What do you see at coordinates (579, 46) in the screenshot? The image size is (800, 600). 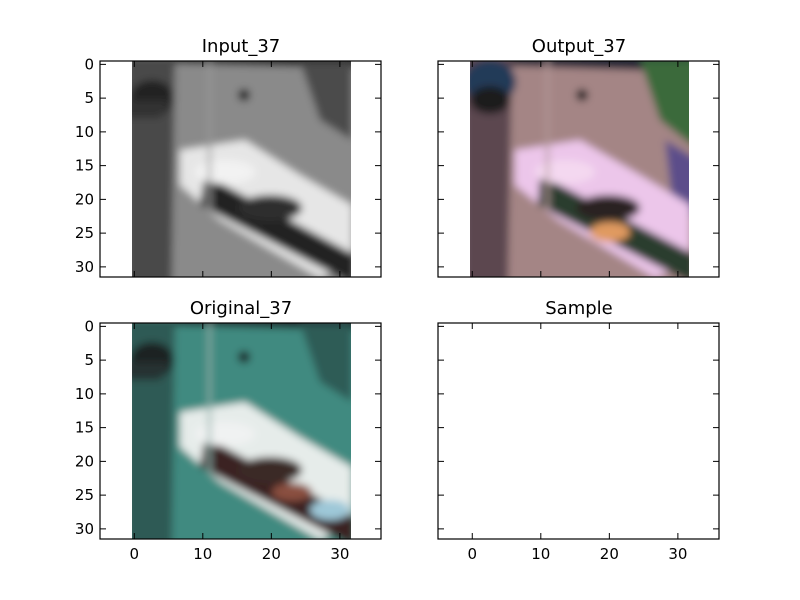 I see `panel-title: Output_37` at bounding box center [579, 46].